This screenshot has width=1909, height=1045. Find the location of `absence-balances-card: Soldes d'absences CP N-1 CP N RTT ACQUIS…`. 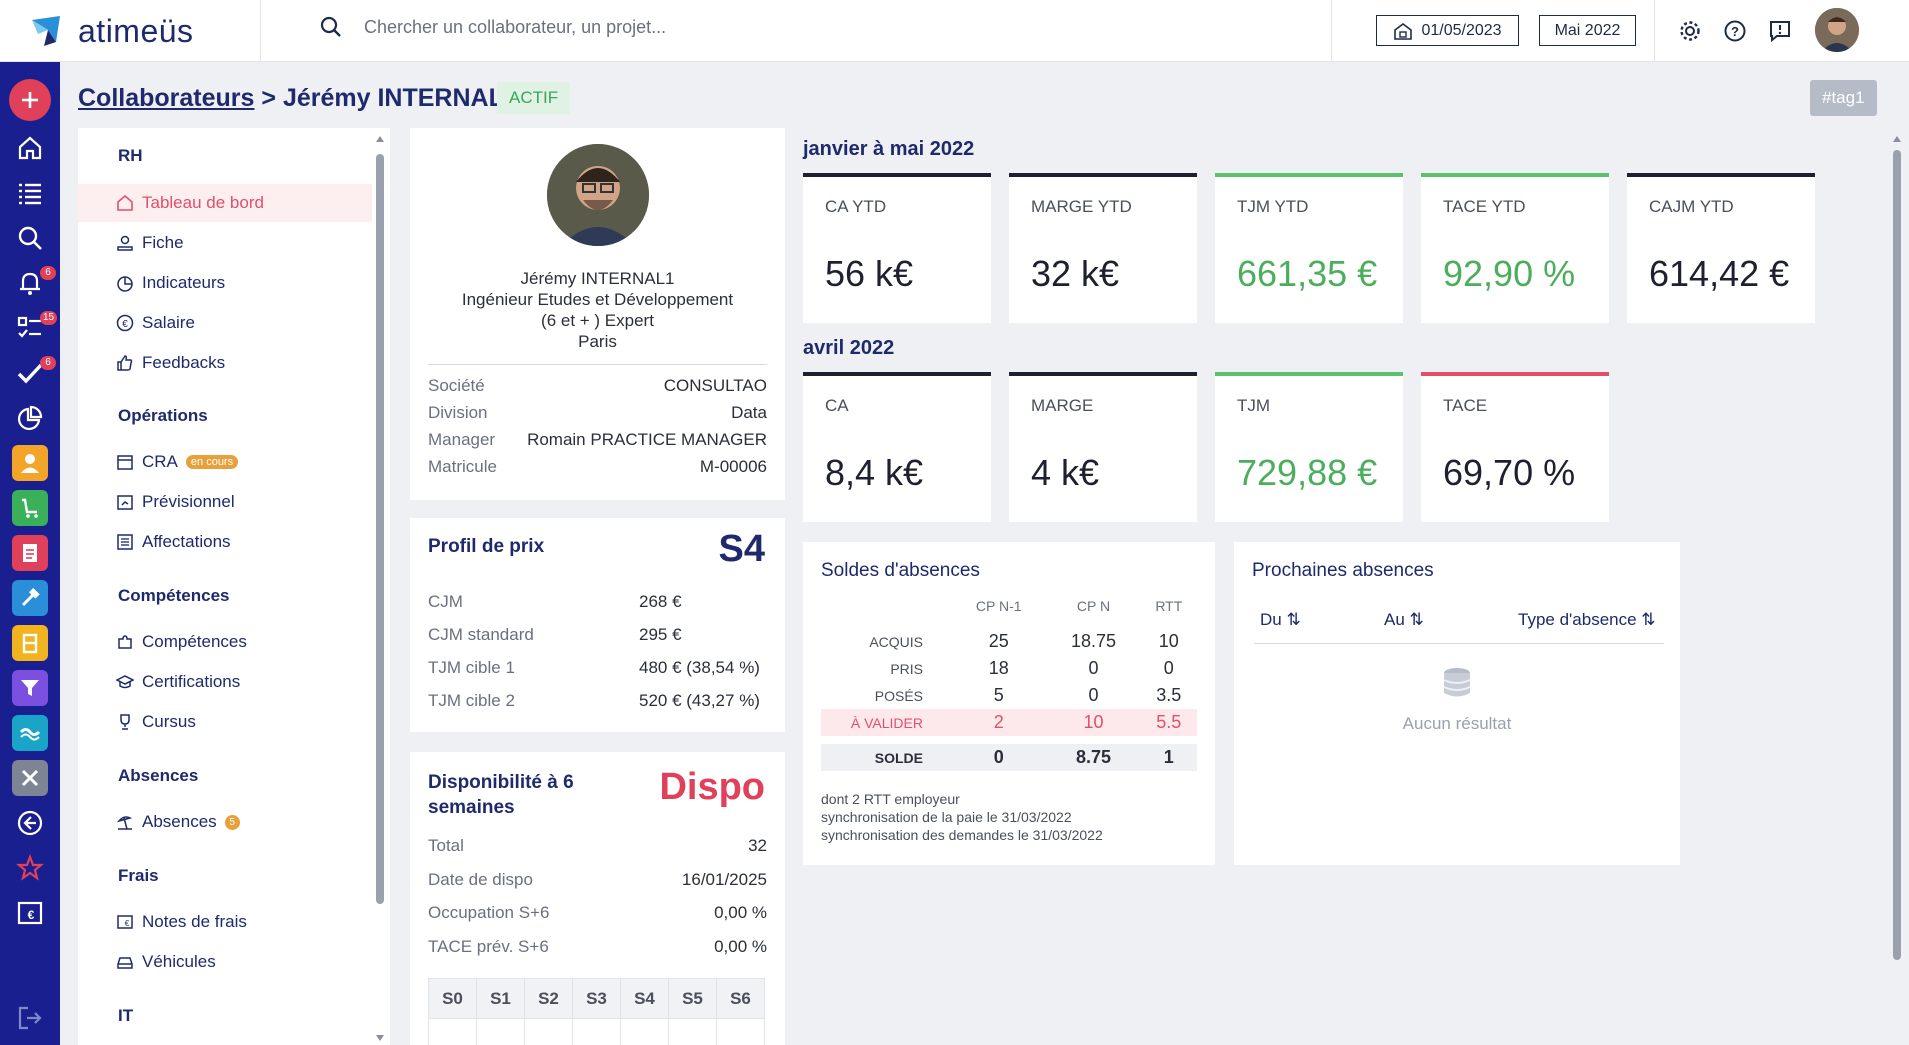

absence-balances-card: Soldes d'absences CP N-1 CP N RTT ACQUIS… is located at coordinates (1009, 703).